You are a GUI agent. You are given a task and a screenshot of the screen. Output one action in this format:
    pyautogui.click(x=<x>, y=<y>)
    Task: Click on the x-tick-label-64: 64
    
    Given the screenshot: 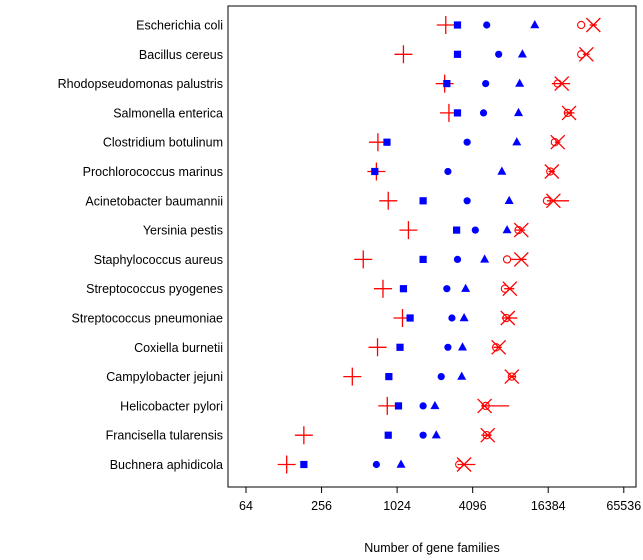 What is the action you would take?
    pyautogui.click(x=246, y=506)
    